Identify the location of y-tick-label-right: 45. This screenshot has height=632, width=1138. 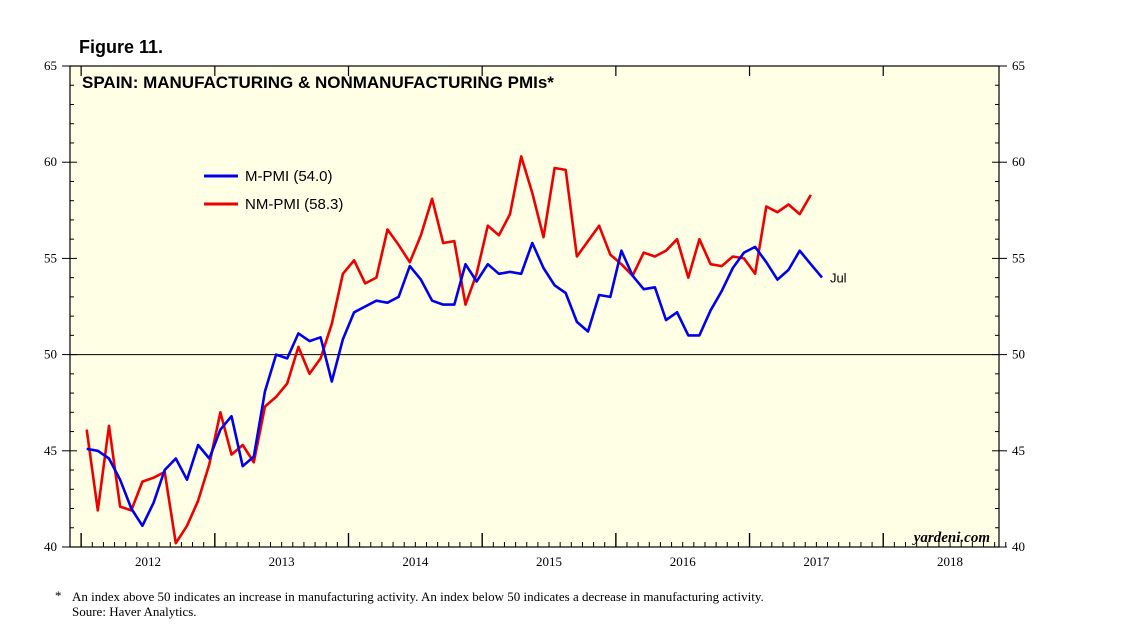
(1018, 450).